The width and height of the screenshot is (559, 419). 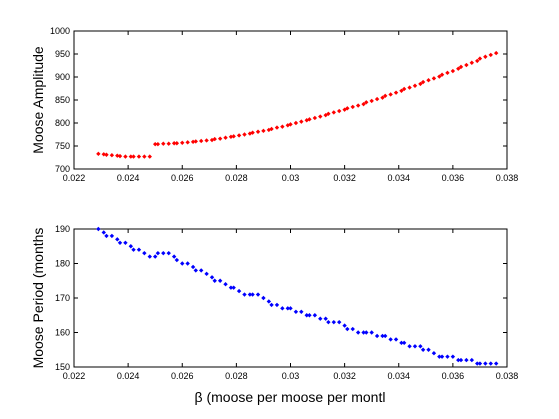 I want to click on amplitude-x-tick-label: 0.03, so click(x=291, y=178).